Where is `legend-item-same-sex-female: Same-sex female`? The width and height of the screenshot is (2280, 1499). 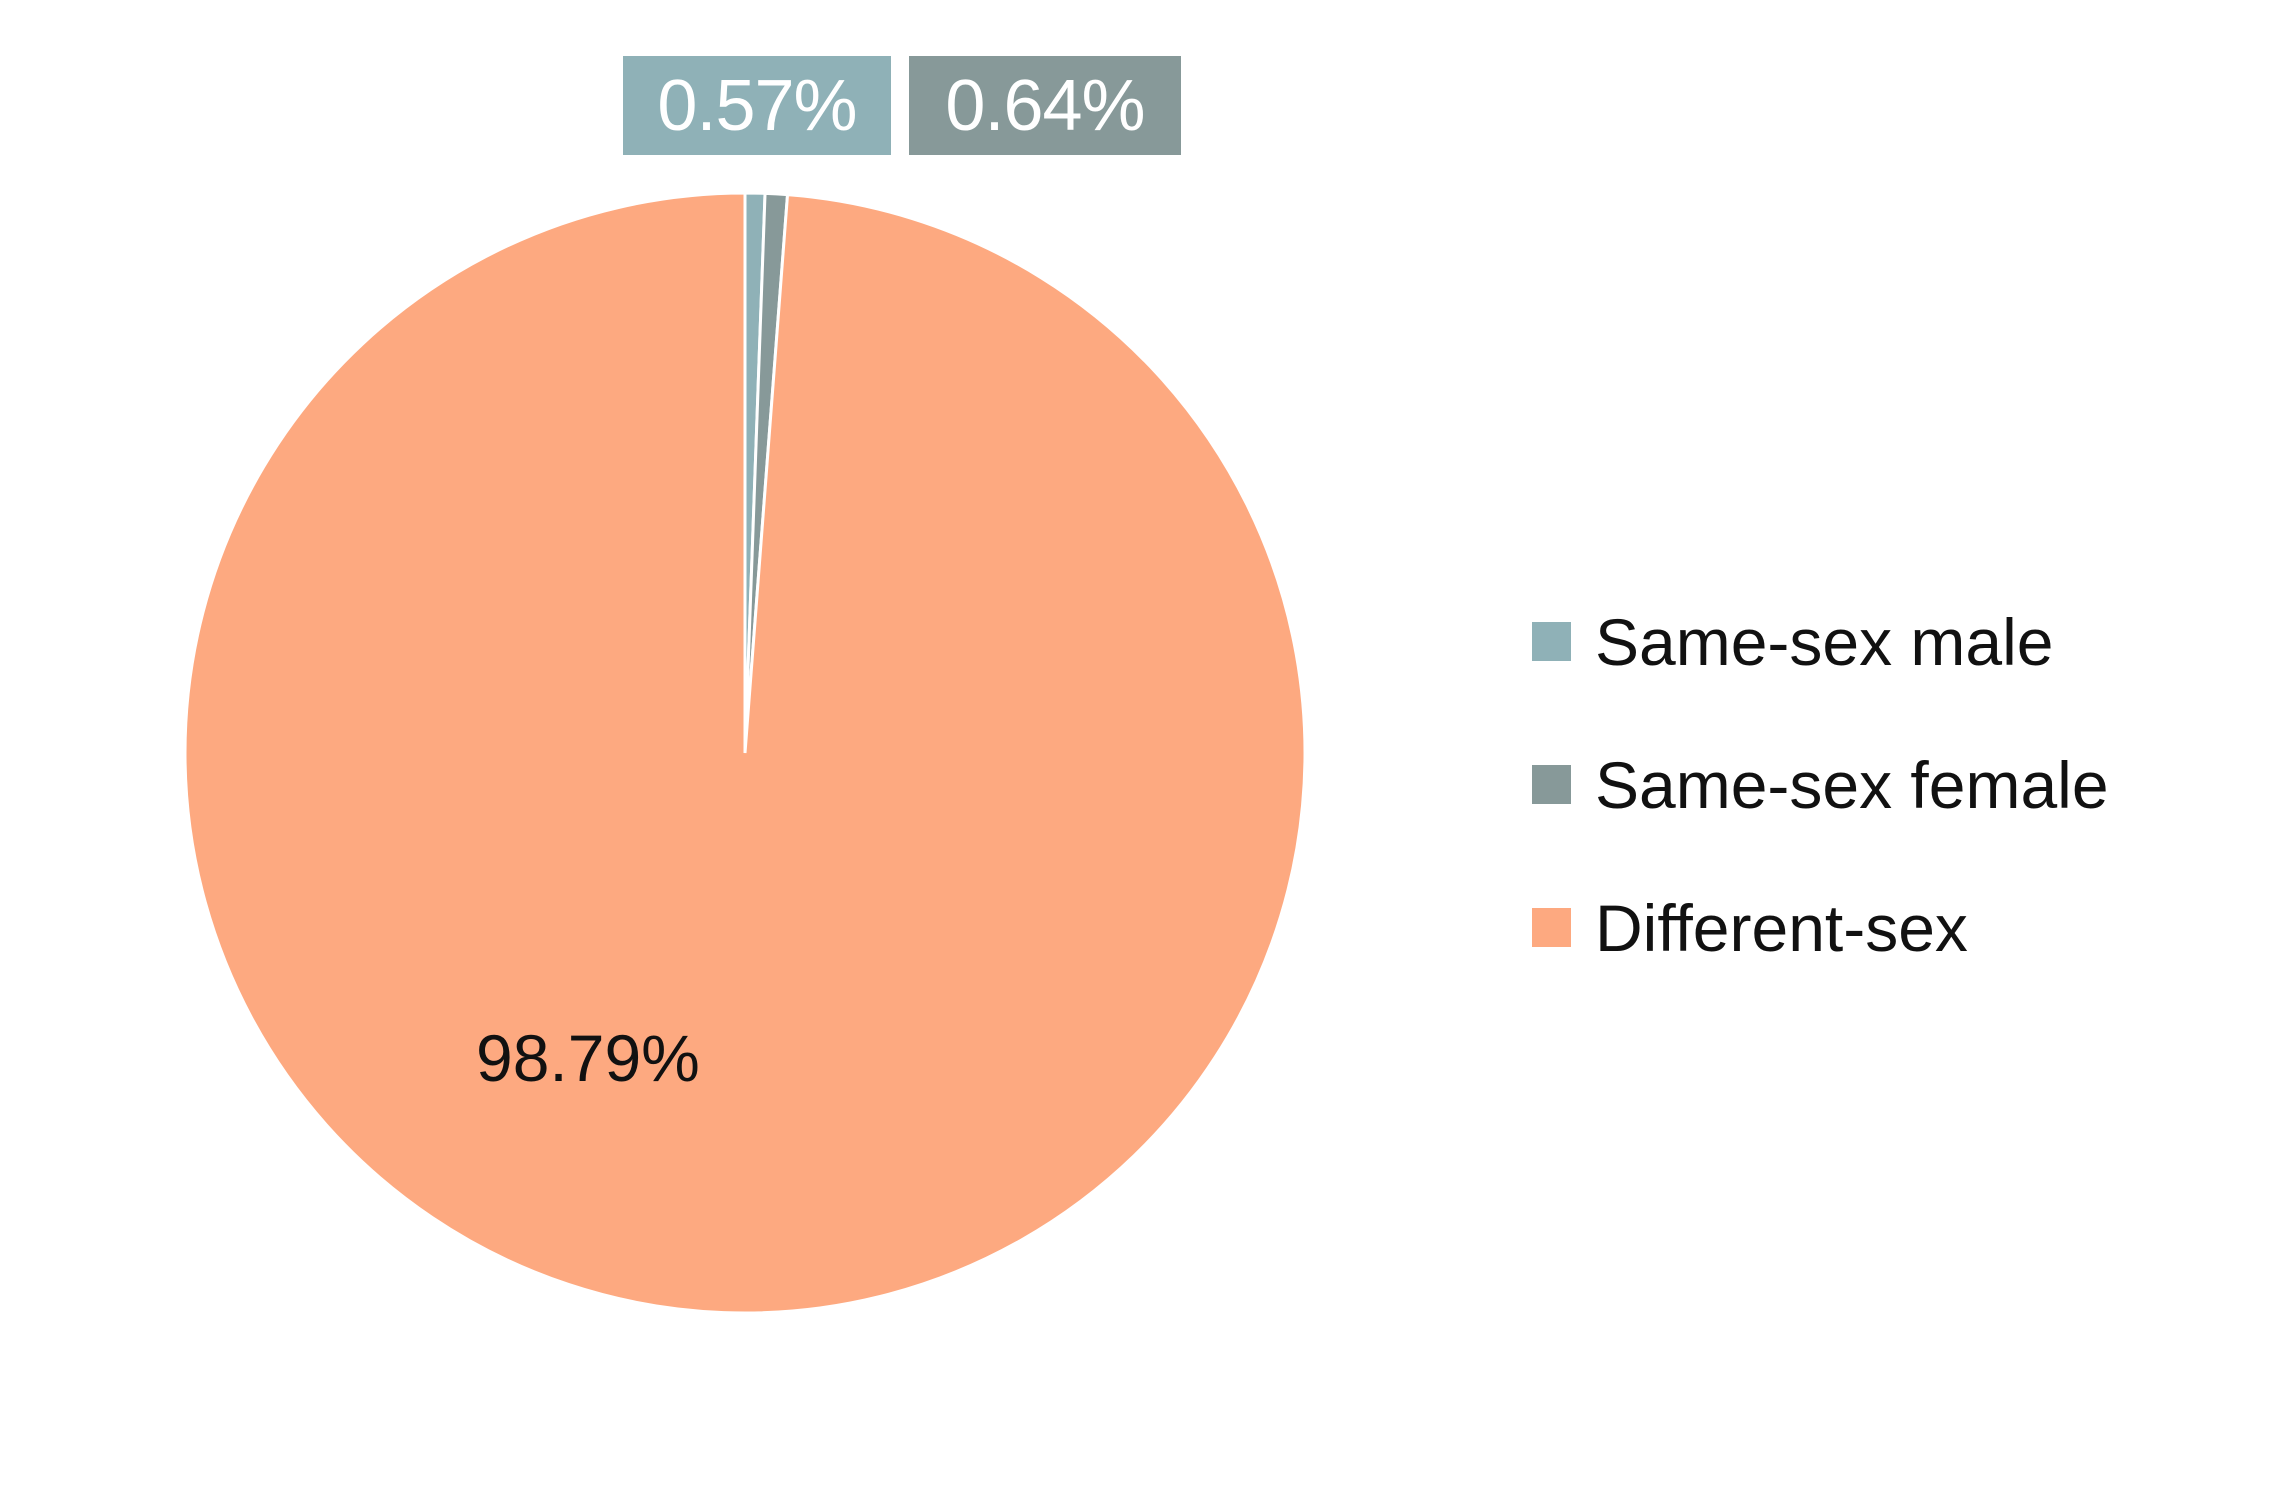
legend-item-same-sex-female: Same-sex female is located at coordinates (1820, 784).